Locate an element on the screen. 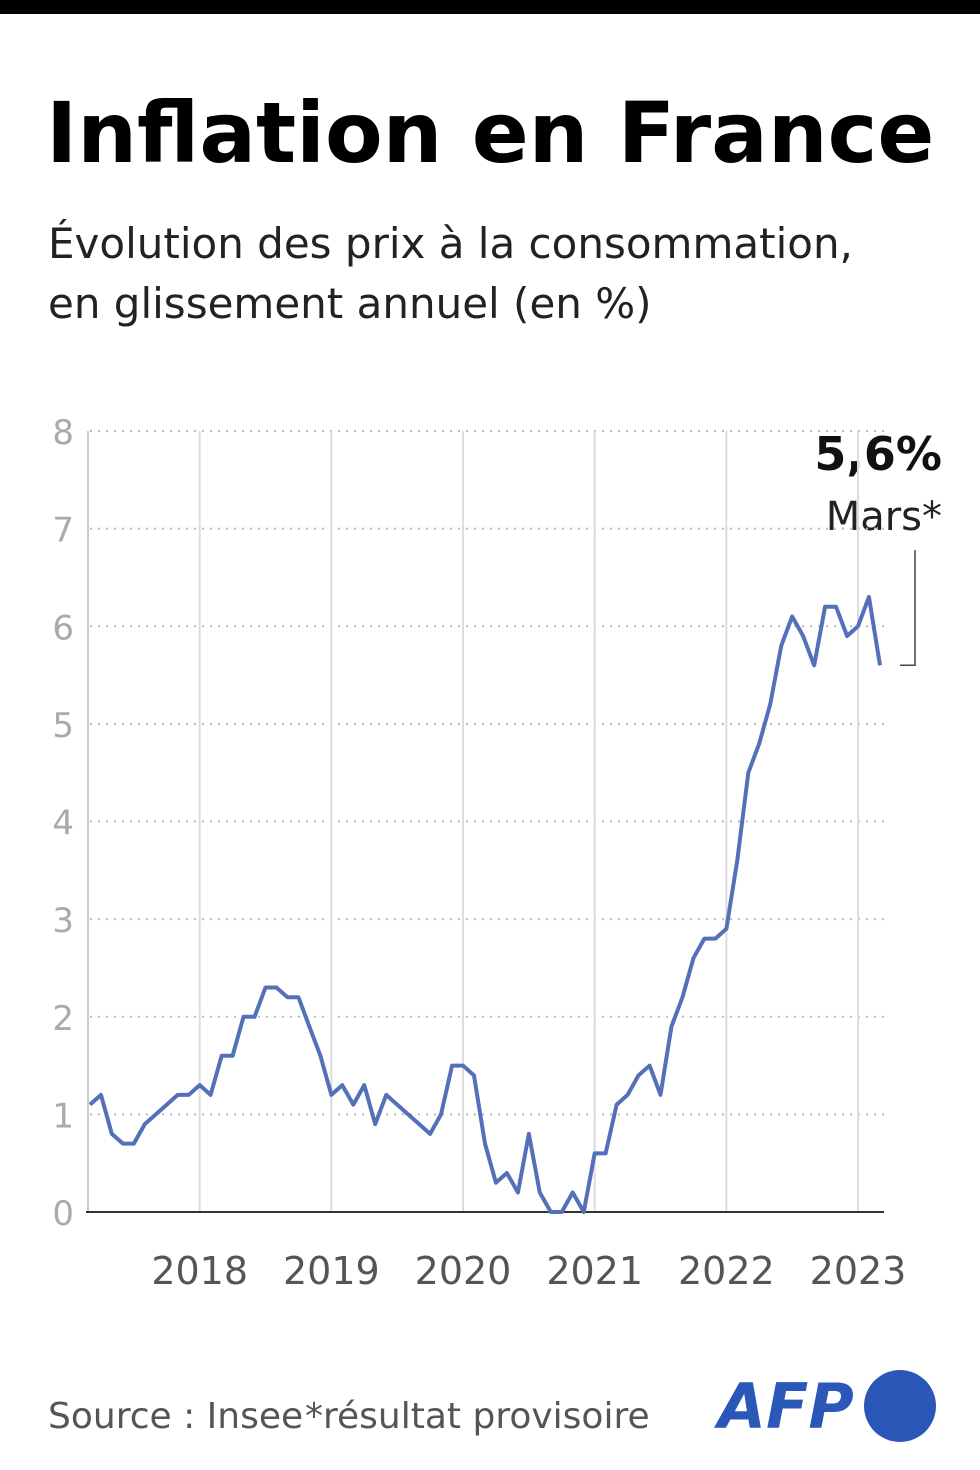 The width and height of the screenshot is (980, 1470). annotation-value: 5,6% is located at coordinates (878, 454).